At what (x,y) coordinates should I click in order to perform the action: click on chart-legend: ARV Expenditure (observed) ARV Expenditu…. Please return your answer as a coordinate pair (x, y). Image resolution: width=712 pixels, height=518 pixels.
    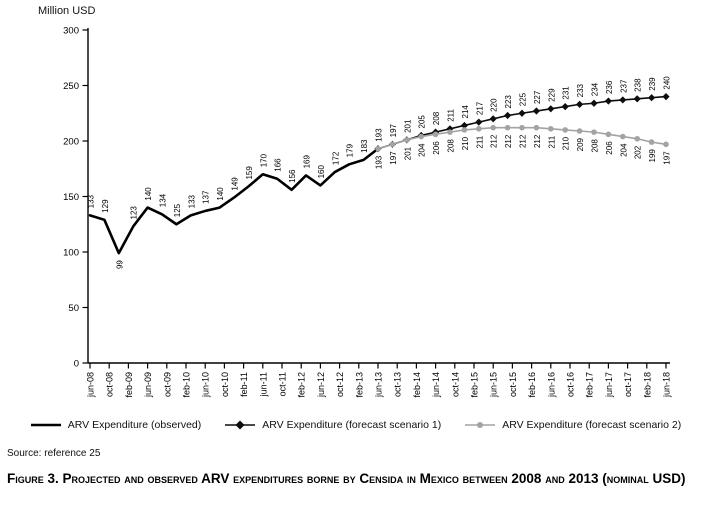
    Looking at the image, I should click on (356, 425).